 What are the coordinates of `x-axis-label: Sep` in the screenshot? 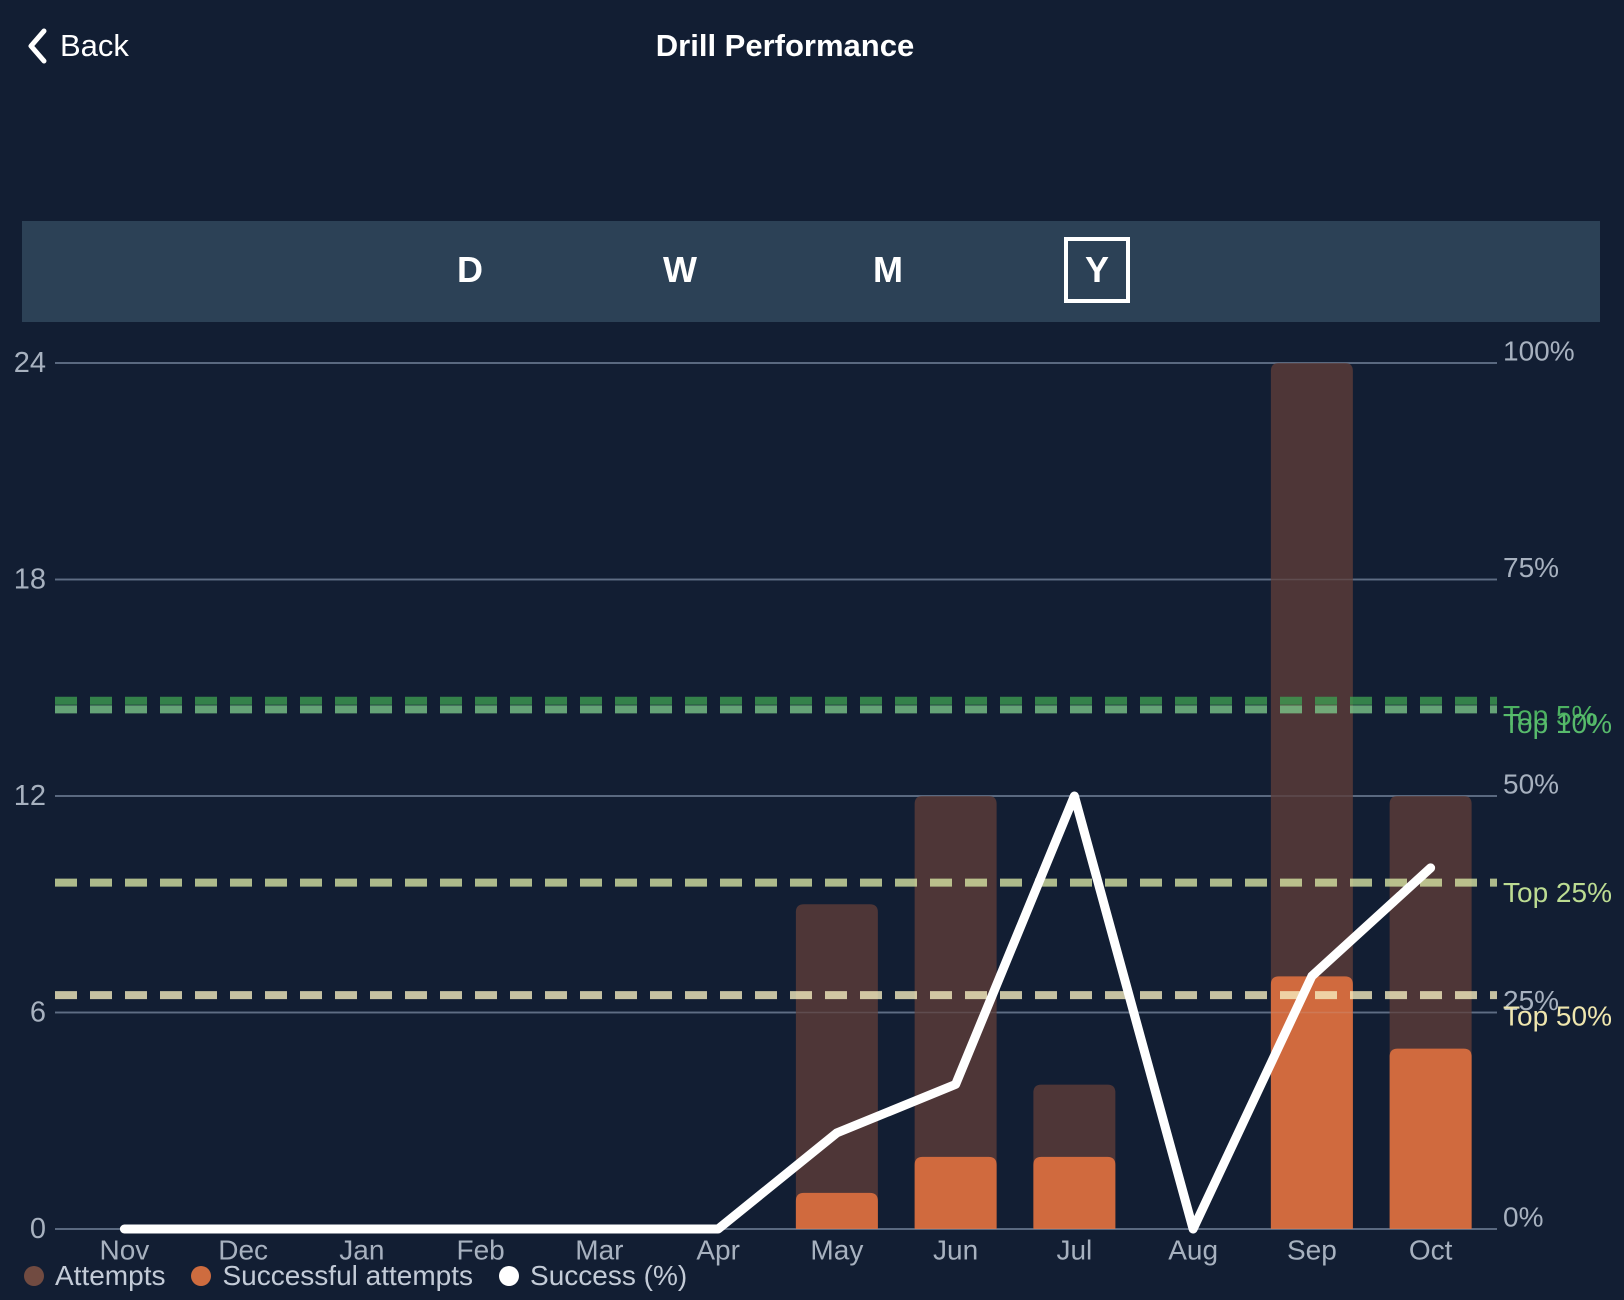 It's located at (1312, 1250).